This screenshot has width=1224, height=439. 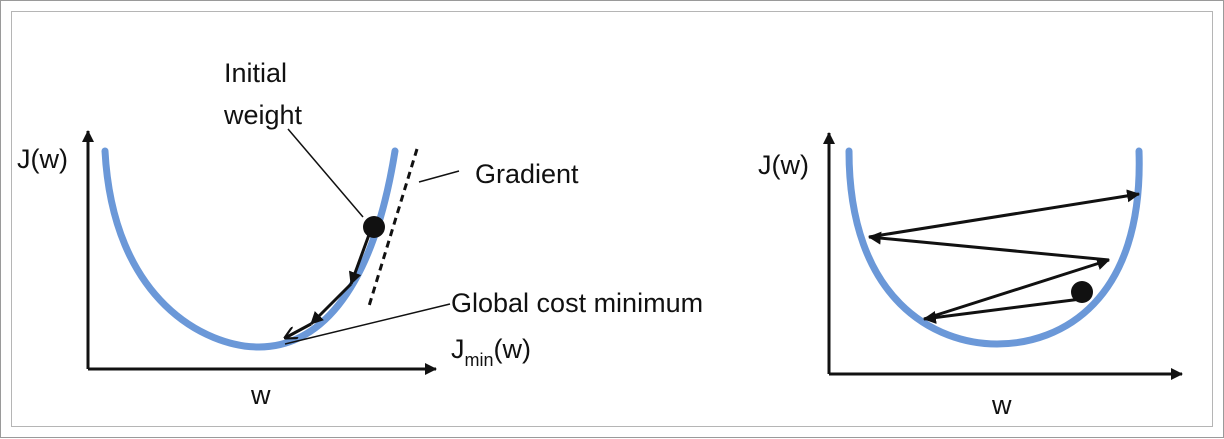 What do you see at coordinates (325, 173) in the screenshot?
I see `initial-weight-leader-line` at bounding box center [325, 173].